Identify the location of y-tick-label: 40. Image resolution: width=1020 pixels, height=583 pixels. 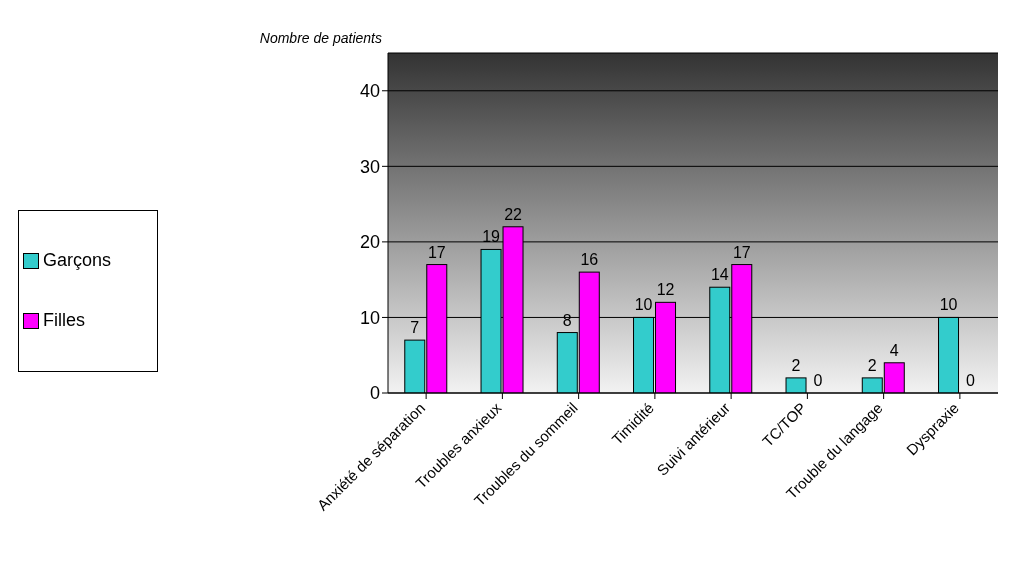
(369, 91).